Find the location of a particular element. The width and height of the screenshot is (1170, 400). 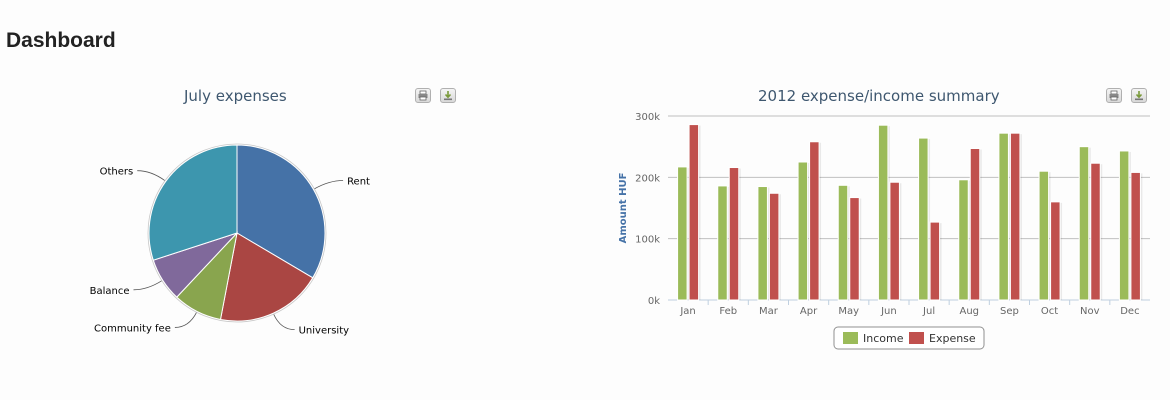

pie-print-button is located at coordinates (423, 95).